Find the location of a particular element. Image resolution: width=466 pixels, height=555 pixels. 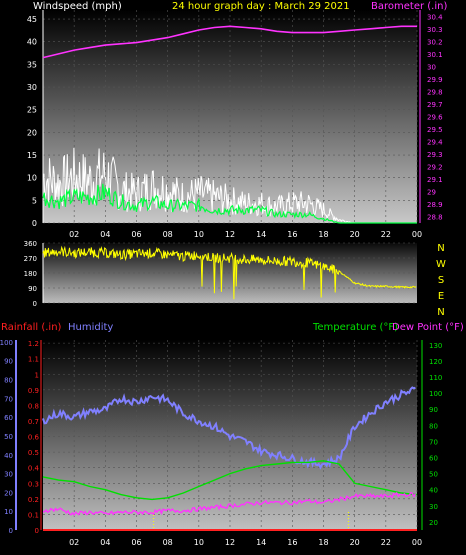

baro-tick-label: 29 is located at coordinates (431, 193).